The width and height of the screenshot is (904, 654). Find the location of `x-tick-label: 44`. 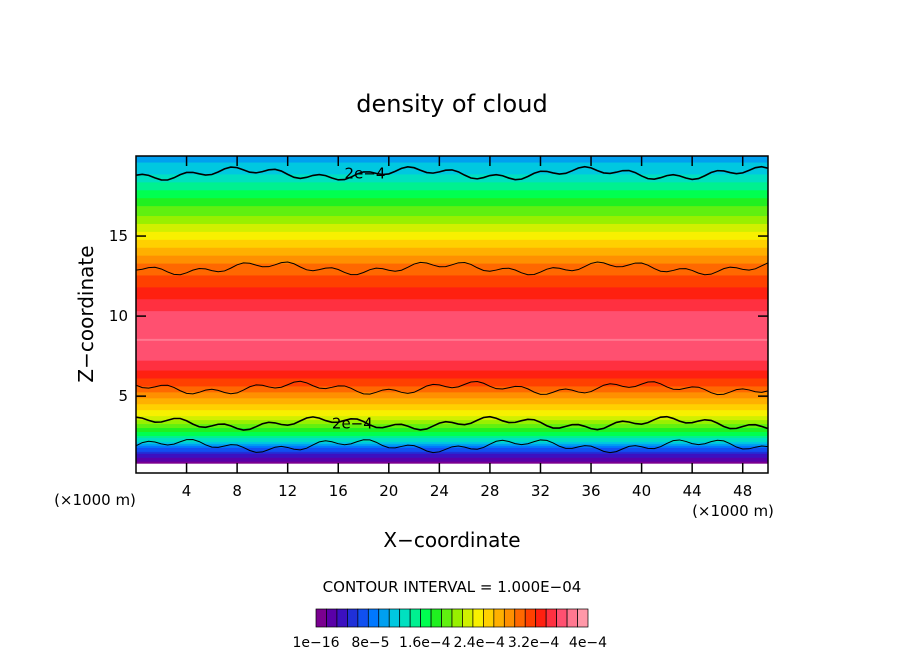

x-tick-label: 44 is located at coordinates (692, 491).